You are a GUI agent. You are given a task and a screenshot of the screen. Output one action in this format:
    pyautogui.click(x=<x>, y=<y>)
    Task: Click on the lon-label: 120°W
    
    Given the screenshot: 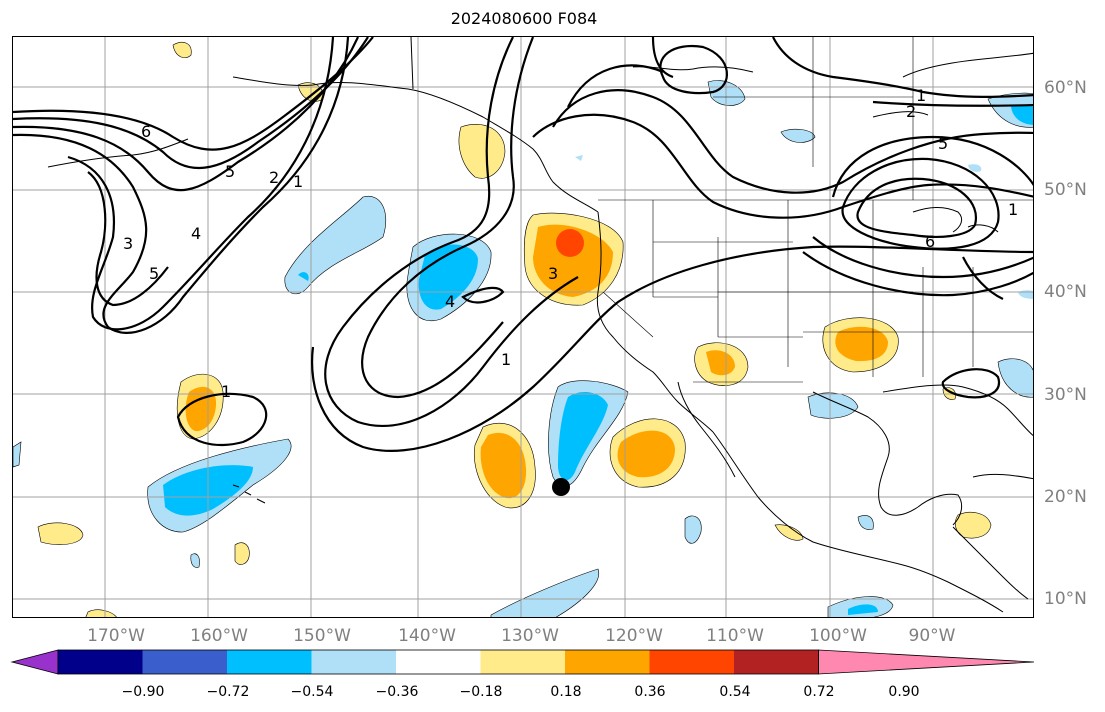 What is the action you would take?
    pyautogui.click(x=634, y=636)
    